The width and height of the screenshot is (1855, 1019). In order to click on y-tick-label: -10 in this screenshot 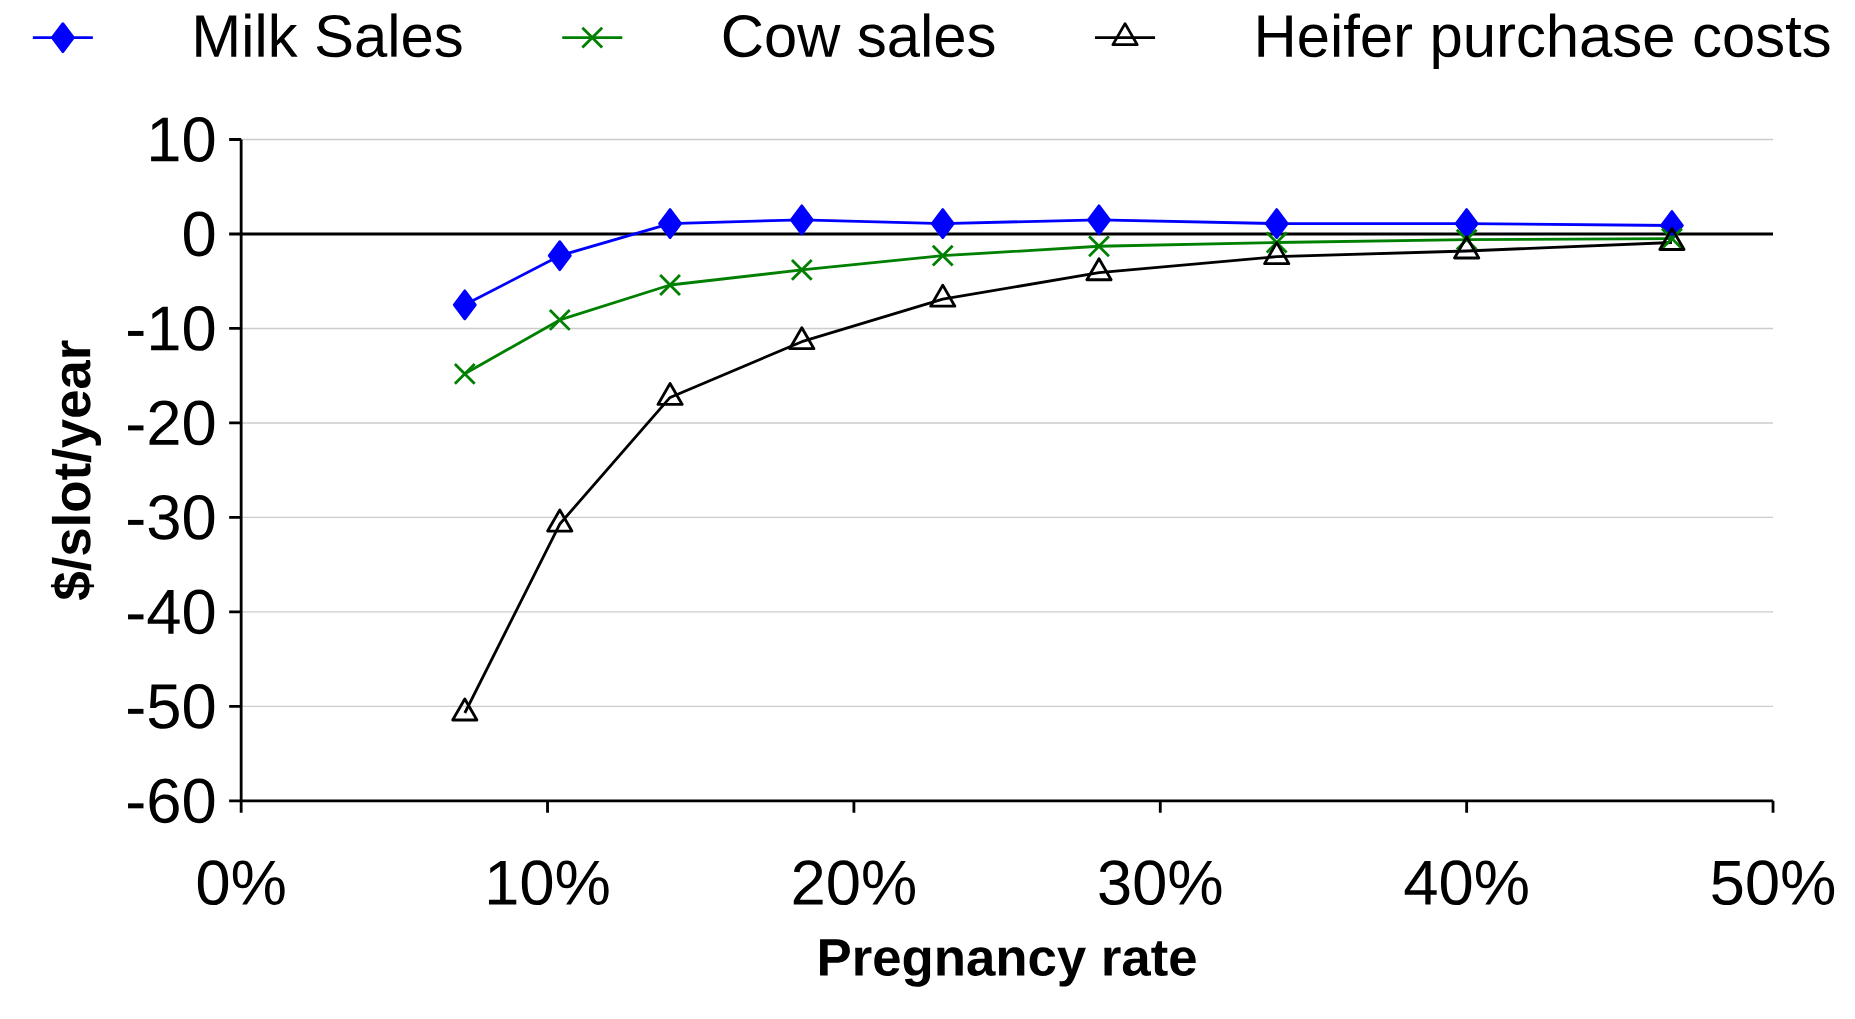, I will do `click(171, 328)`.